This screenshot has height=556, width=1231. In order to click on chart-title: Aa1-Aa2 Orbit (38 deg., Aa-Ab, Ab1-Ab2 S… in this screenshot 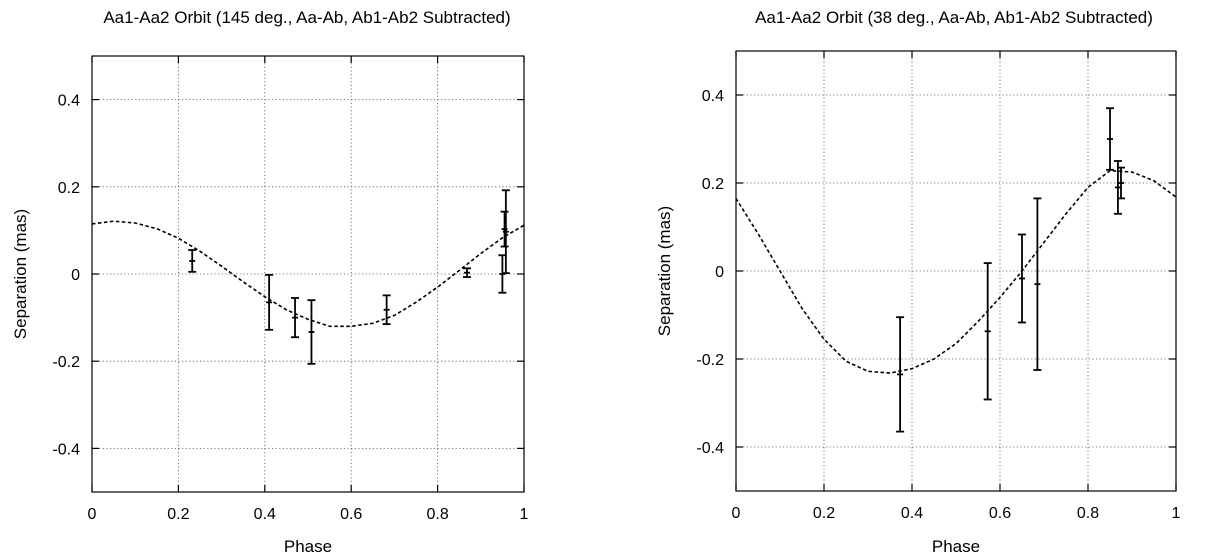, I will do `click(954, 17)`.